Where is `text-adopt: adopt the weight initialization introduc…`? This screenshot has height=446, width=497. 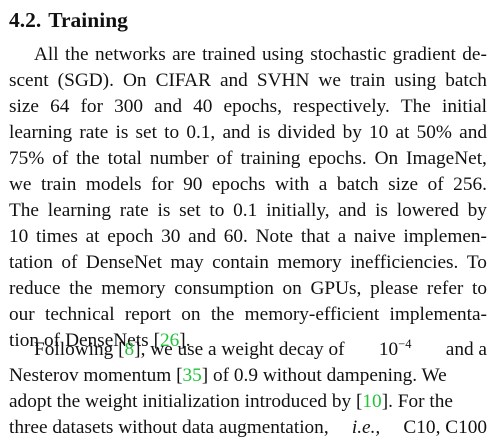
text-adopt: adopt the weight initialization introduc… is located at coordinates (186, 401).